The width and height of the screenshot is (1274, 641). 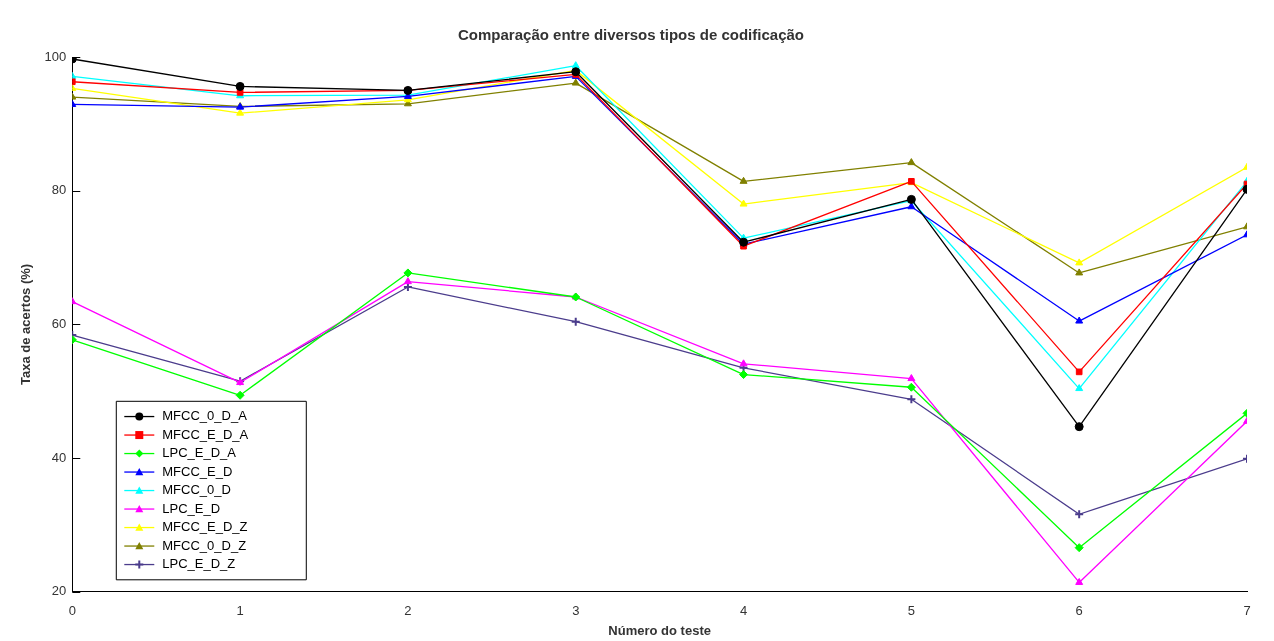 I want to click on x-tick-label: 2, so click(x=408, y=611).